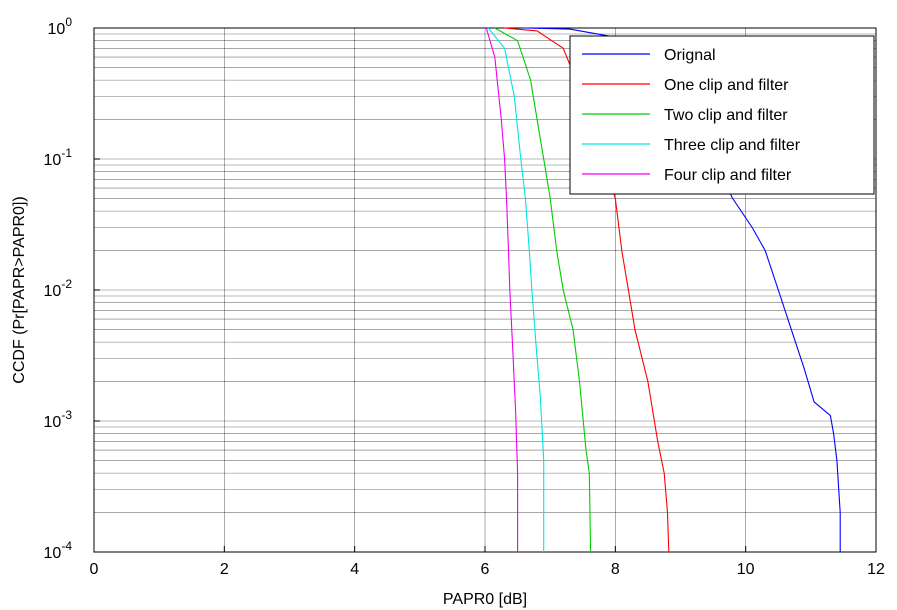 The height and width of the screenshot is (610, 897). I want to click on legend-label: Orignal, so click(690, 55).